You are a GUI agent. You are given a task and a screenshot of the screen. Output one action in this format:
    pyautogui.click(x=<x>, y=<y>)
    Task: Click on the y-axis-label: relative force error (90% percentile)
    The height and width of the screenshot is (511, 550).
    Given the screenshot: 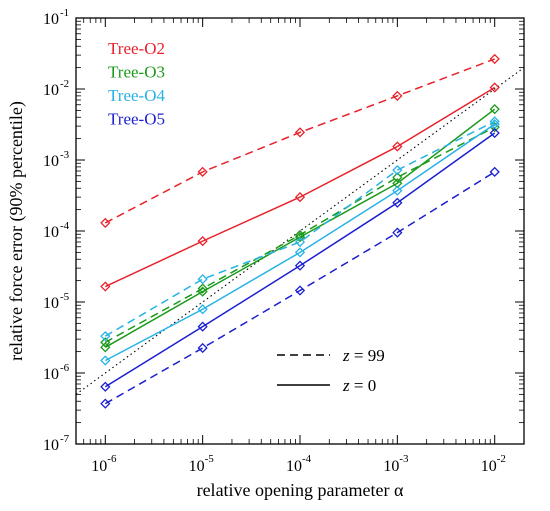 What is the action you would take?
    pyautogui.click(x=16, y=231)
    